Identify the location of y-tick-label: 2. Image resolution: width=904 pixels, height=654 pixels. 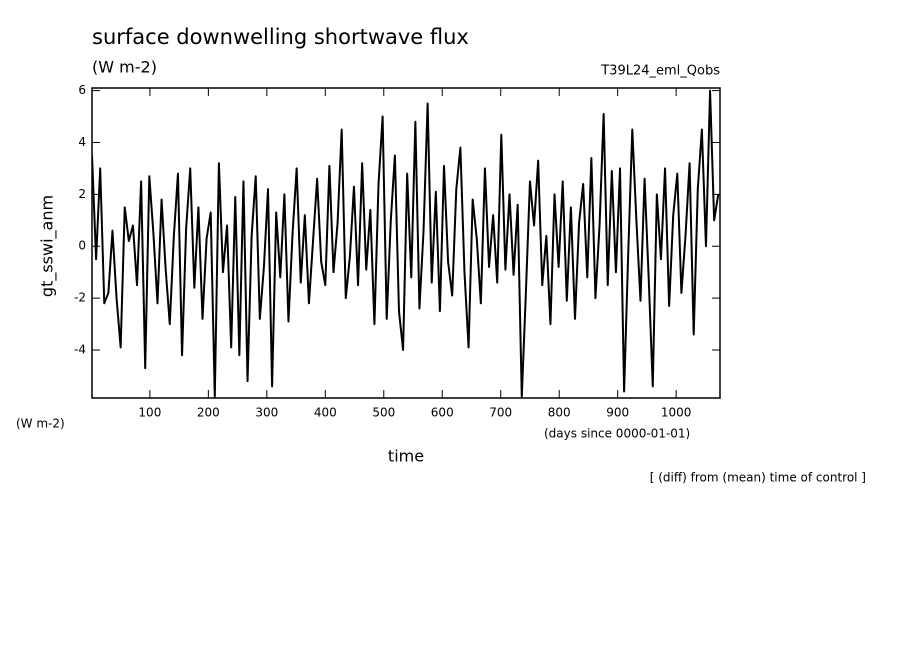
(82, 194).